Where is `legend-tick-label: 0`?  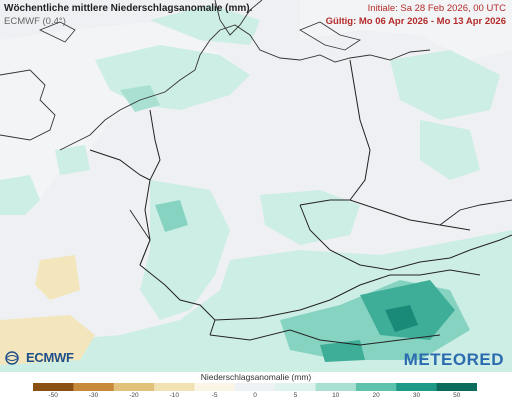 legend-tick-label: 0 is located at coordinates (255, 395).